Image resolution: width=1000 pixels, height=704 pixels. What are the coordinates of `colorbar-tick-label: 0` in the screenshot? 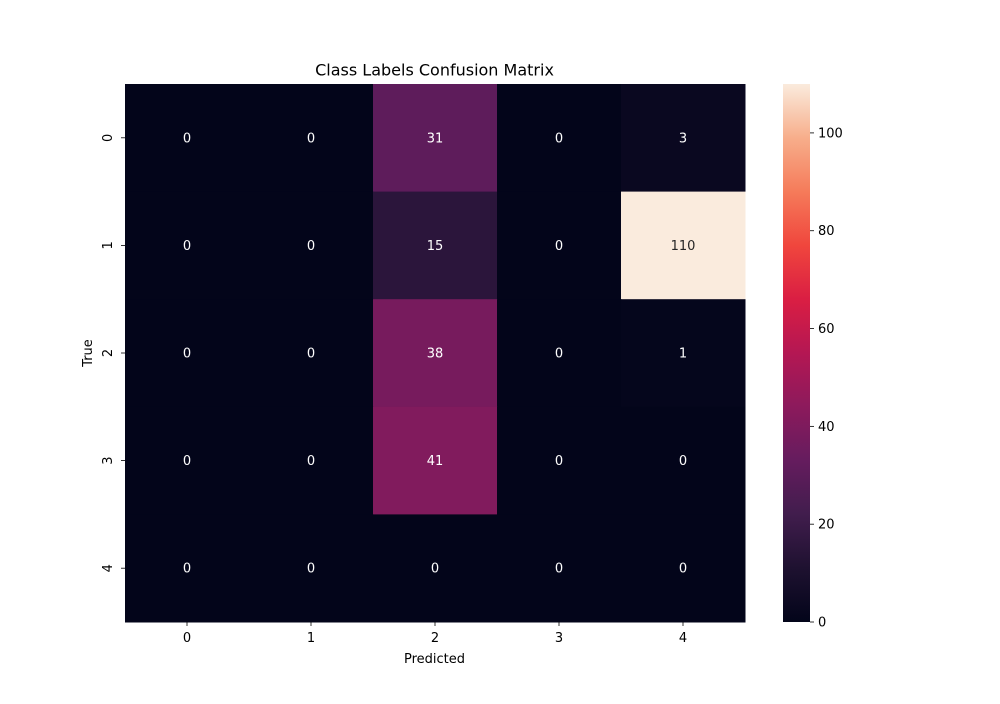 It's located at (822, 623).